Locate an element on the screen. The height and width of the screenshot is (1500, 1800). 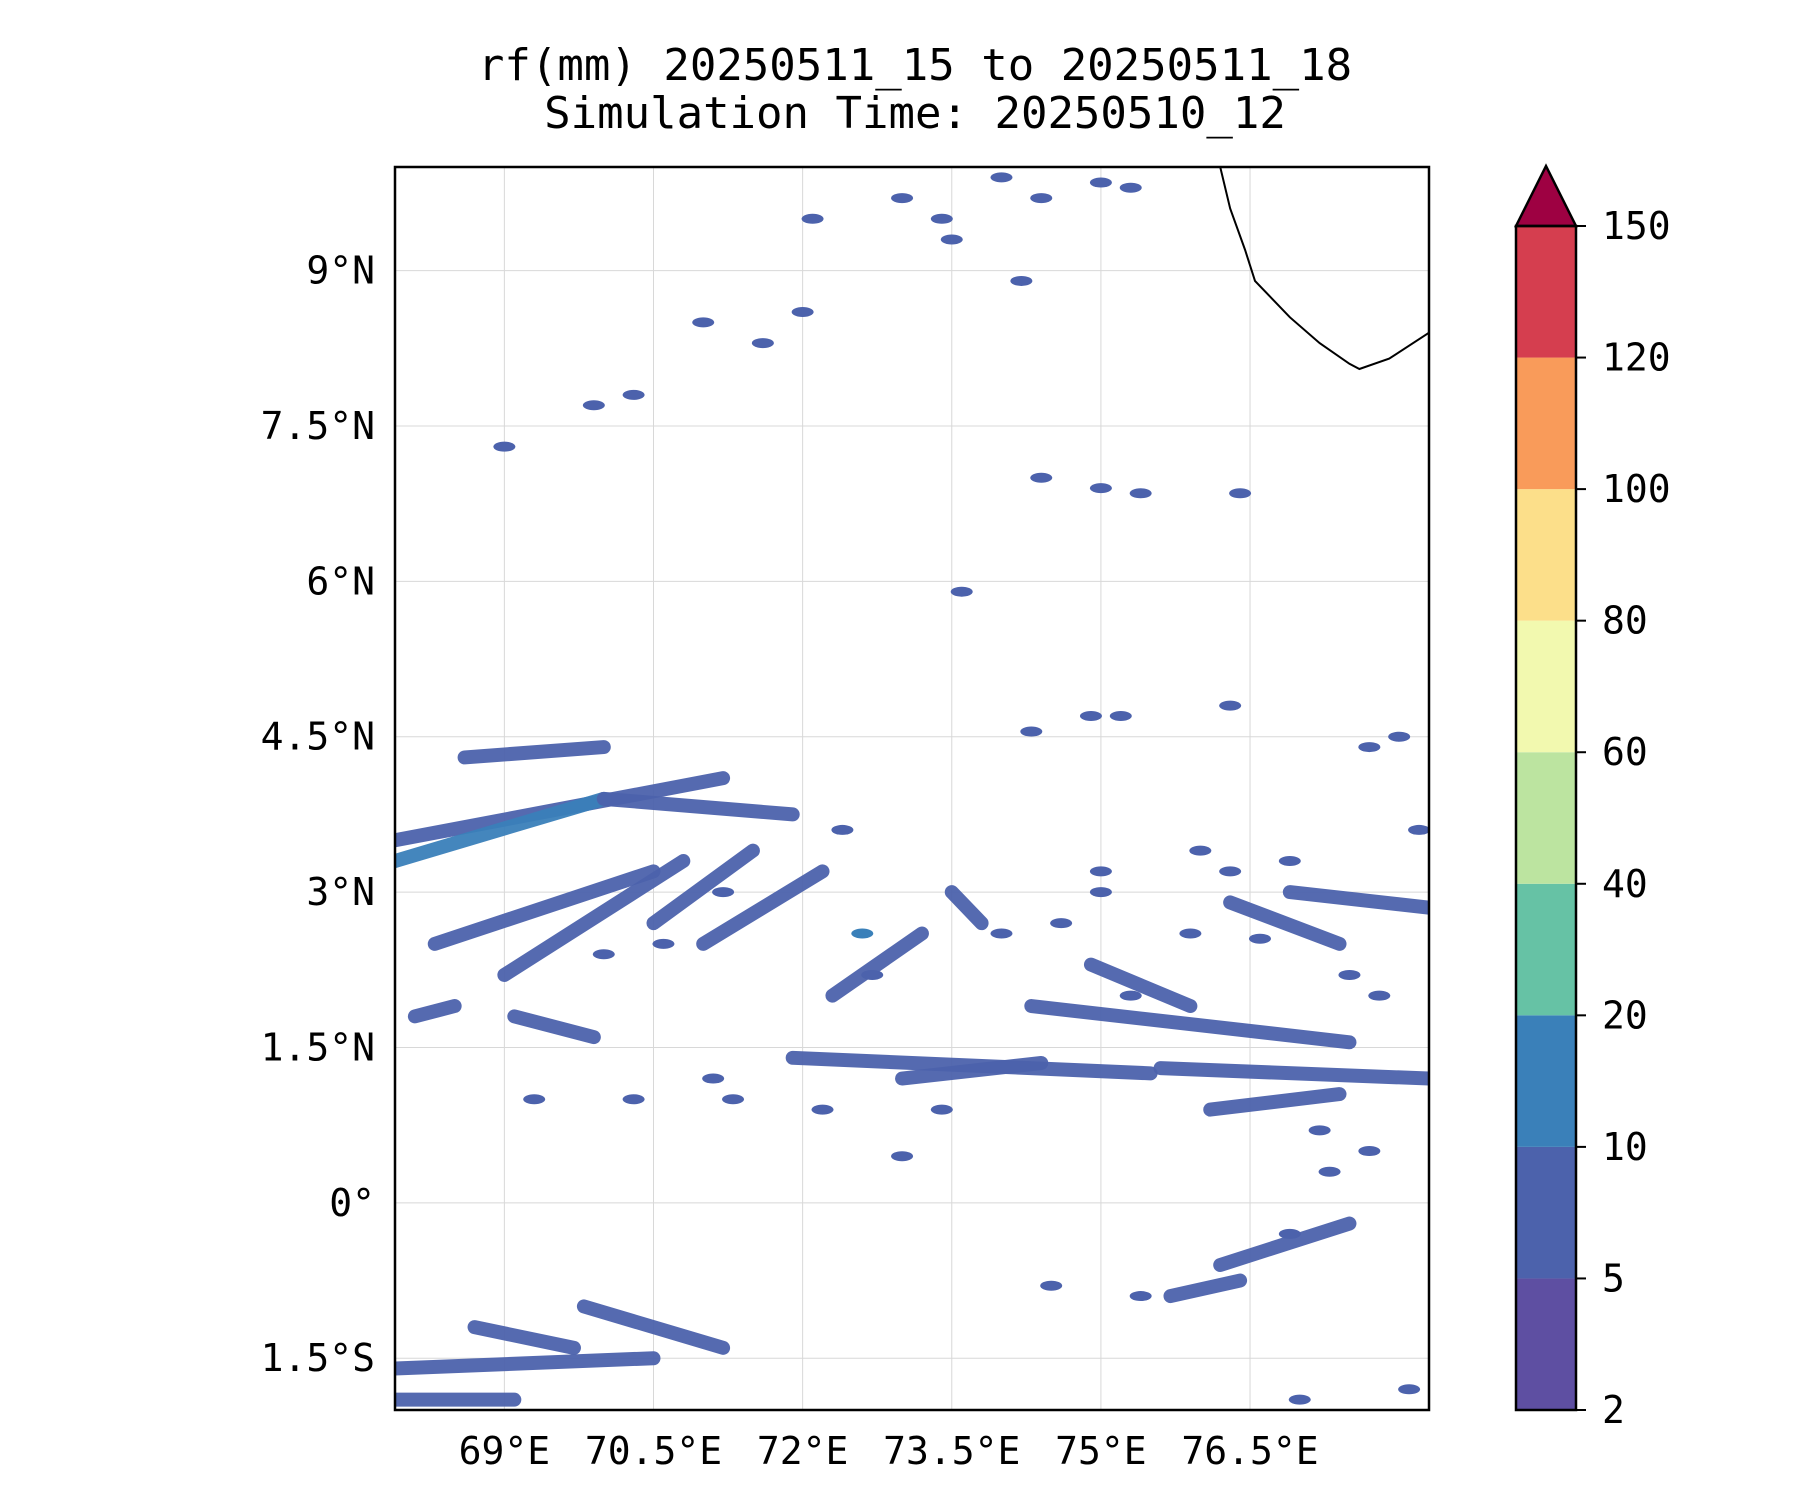
x-tick-label: 72°E is located at coordinates (803, 1451).